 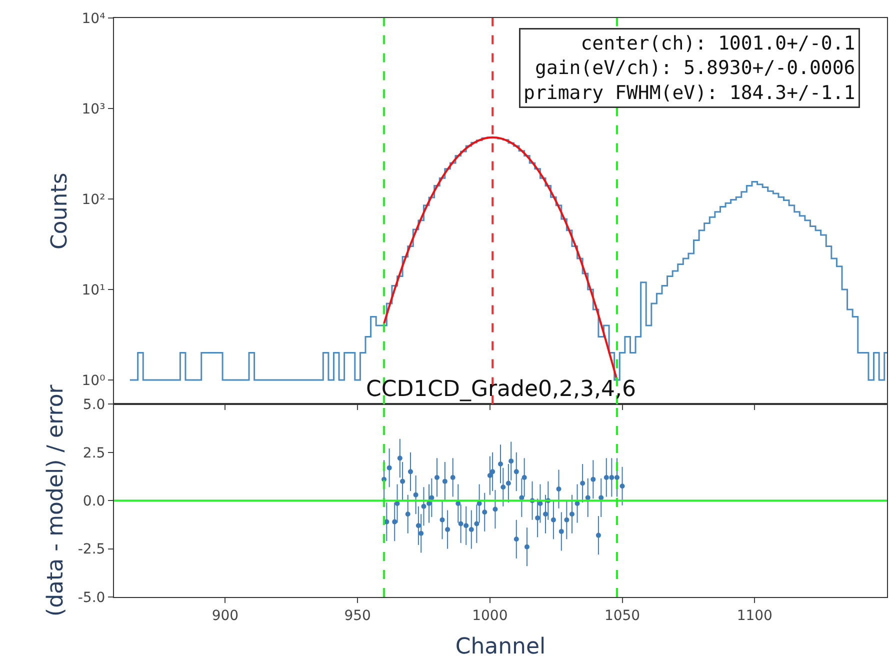 I want to click on y-tick-label: 2.5, so click(x=94, y=453).